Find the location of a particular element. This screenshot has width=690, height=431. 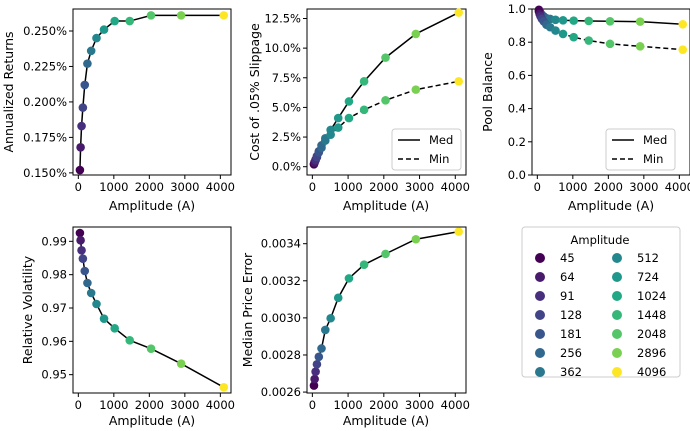

y-tick-label: 0.200% is located at coordinates (45, 102).